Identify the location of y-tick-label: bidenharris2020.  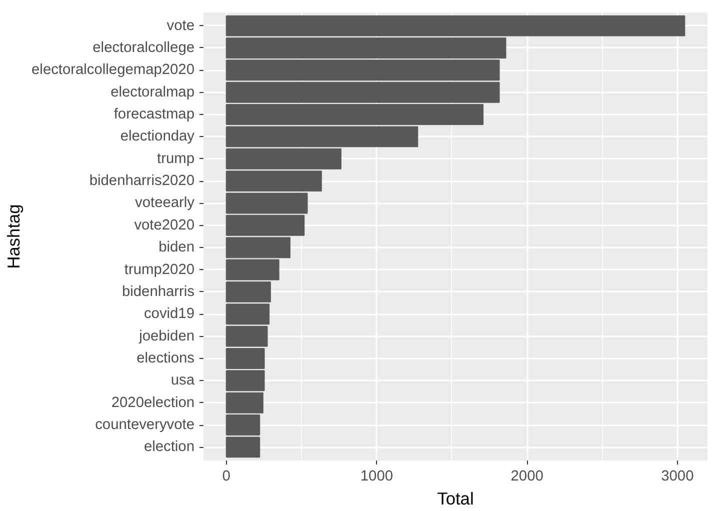
(142, 181).